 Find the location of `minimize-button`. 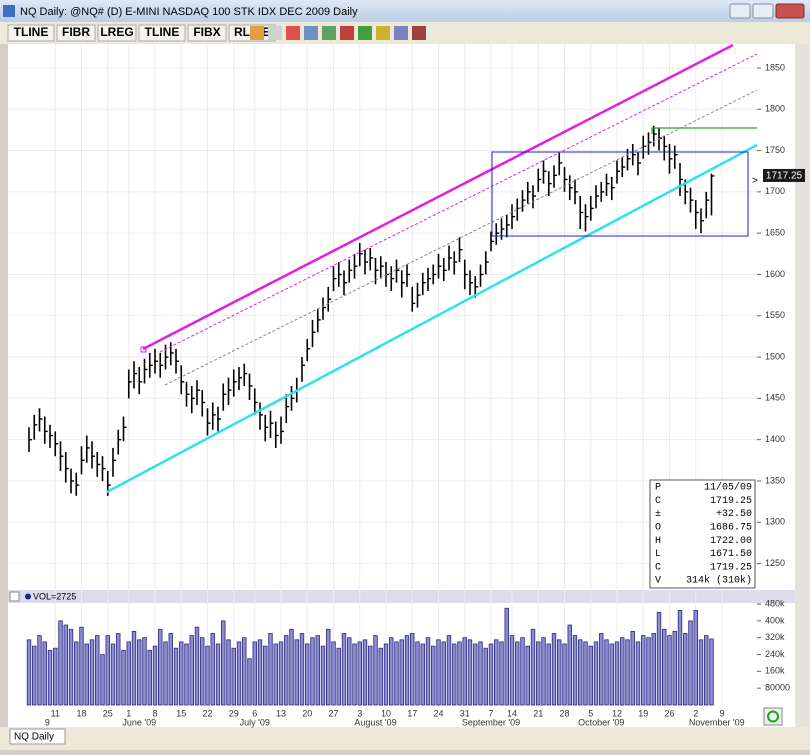

minimize-button is located at coordinates (740, 11).